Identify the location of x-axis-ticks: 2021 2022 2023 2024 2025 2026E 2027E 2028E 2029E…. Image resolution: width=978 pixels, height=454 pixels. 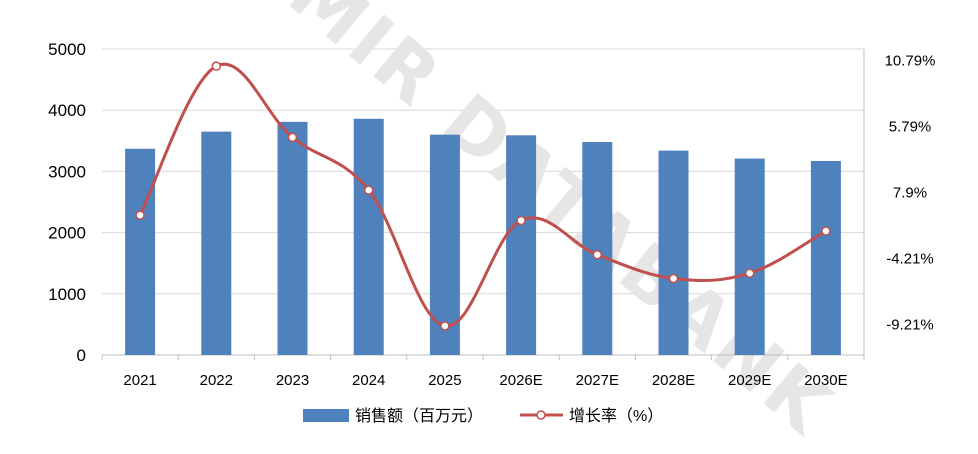
(485, 380).